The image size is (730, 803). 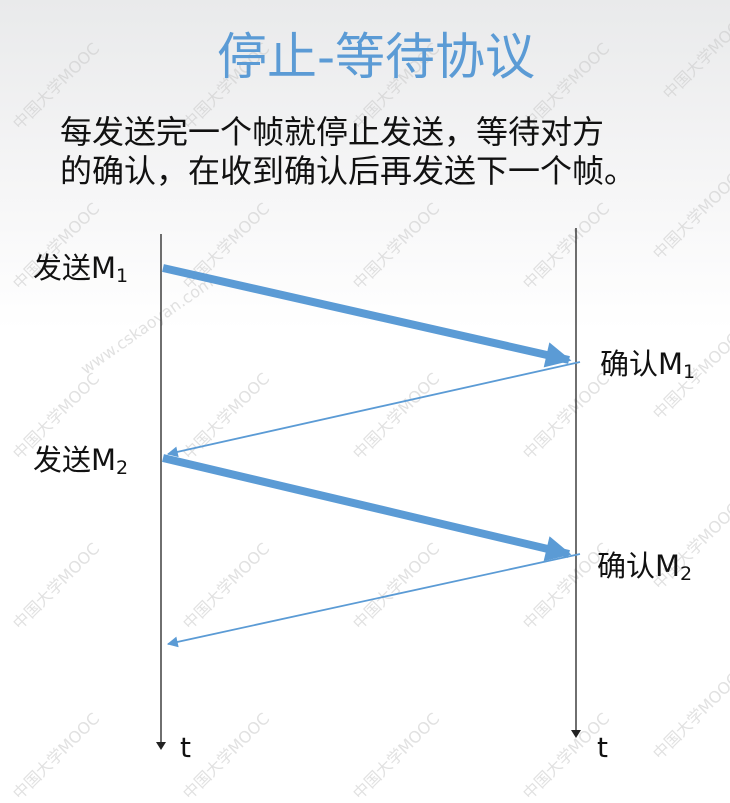 I want to click on send-m1-label: 发送M1, so click(x=80, y=269).